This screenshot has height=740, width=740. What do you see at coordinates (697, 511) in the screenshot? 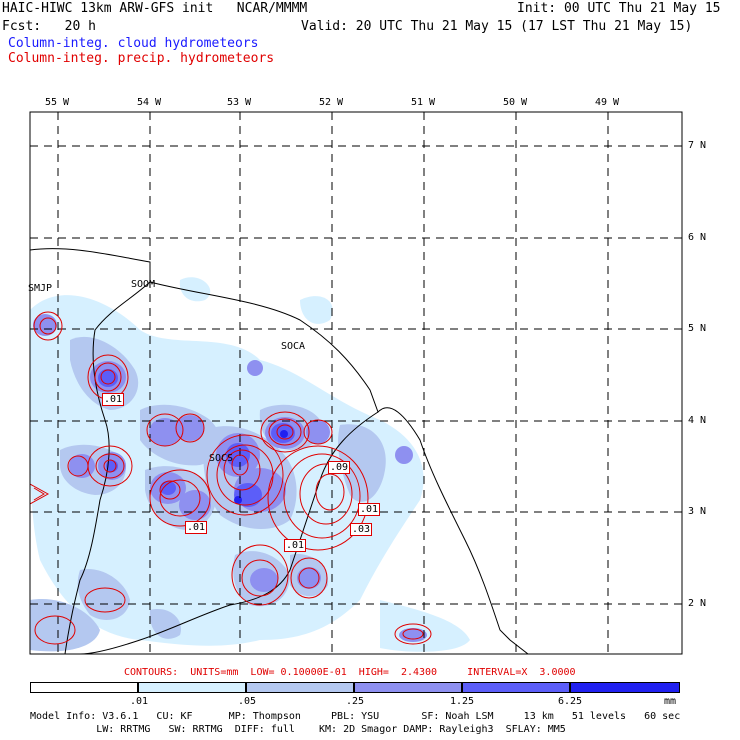
I see `lat-label: 3 N` at bounding box center [697, 511].